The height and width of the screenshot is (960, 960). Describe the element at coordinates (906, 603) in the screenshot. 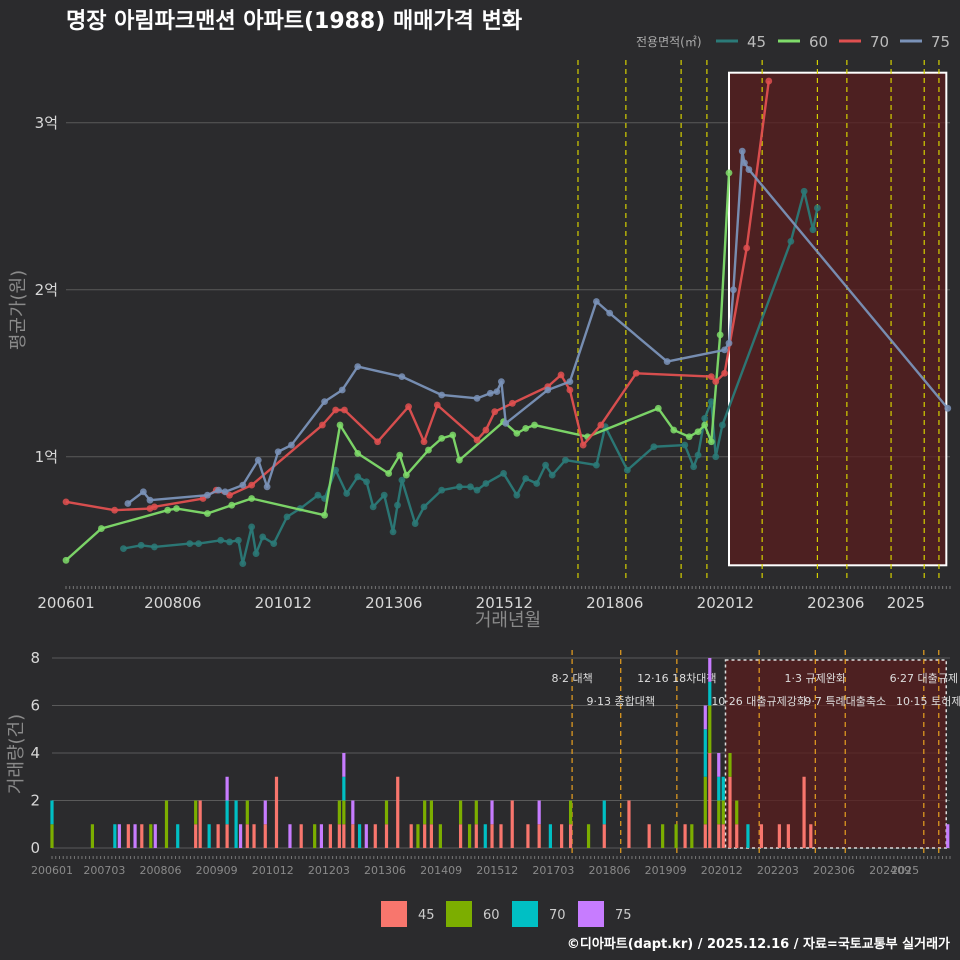

I see `top-x-tick-label: 2025` at that location.